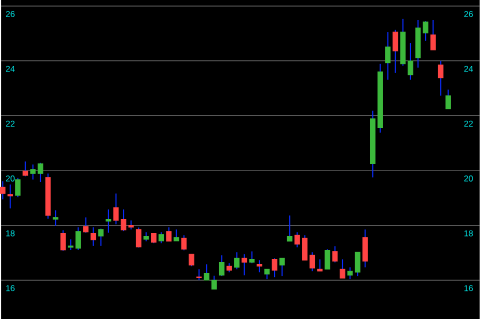  What do you see at coordinates (468, 13) in the screenshot?
I see `y2-tick-label: 26` at bounding box center [468, 13].